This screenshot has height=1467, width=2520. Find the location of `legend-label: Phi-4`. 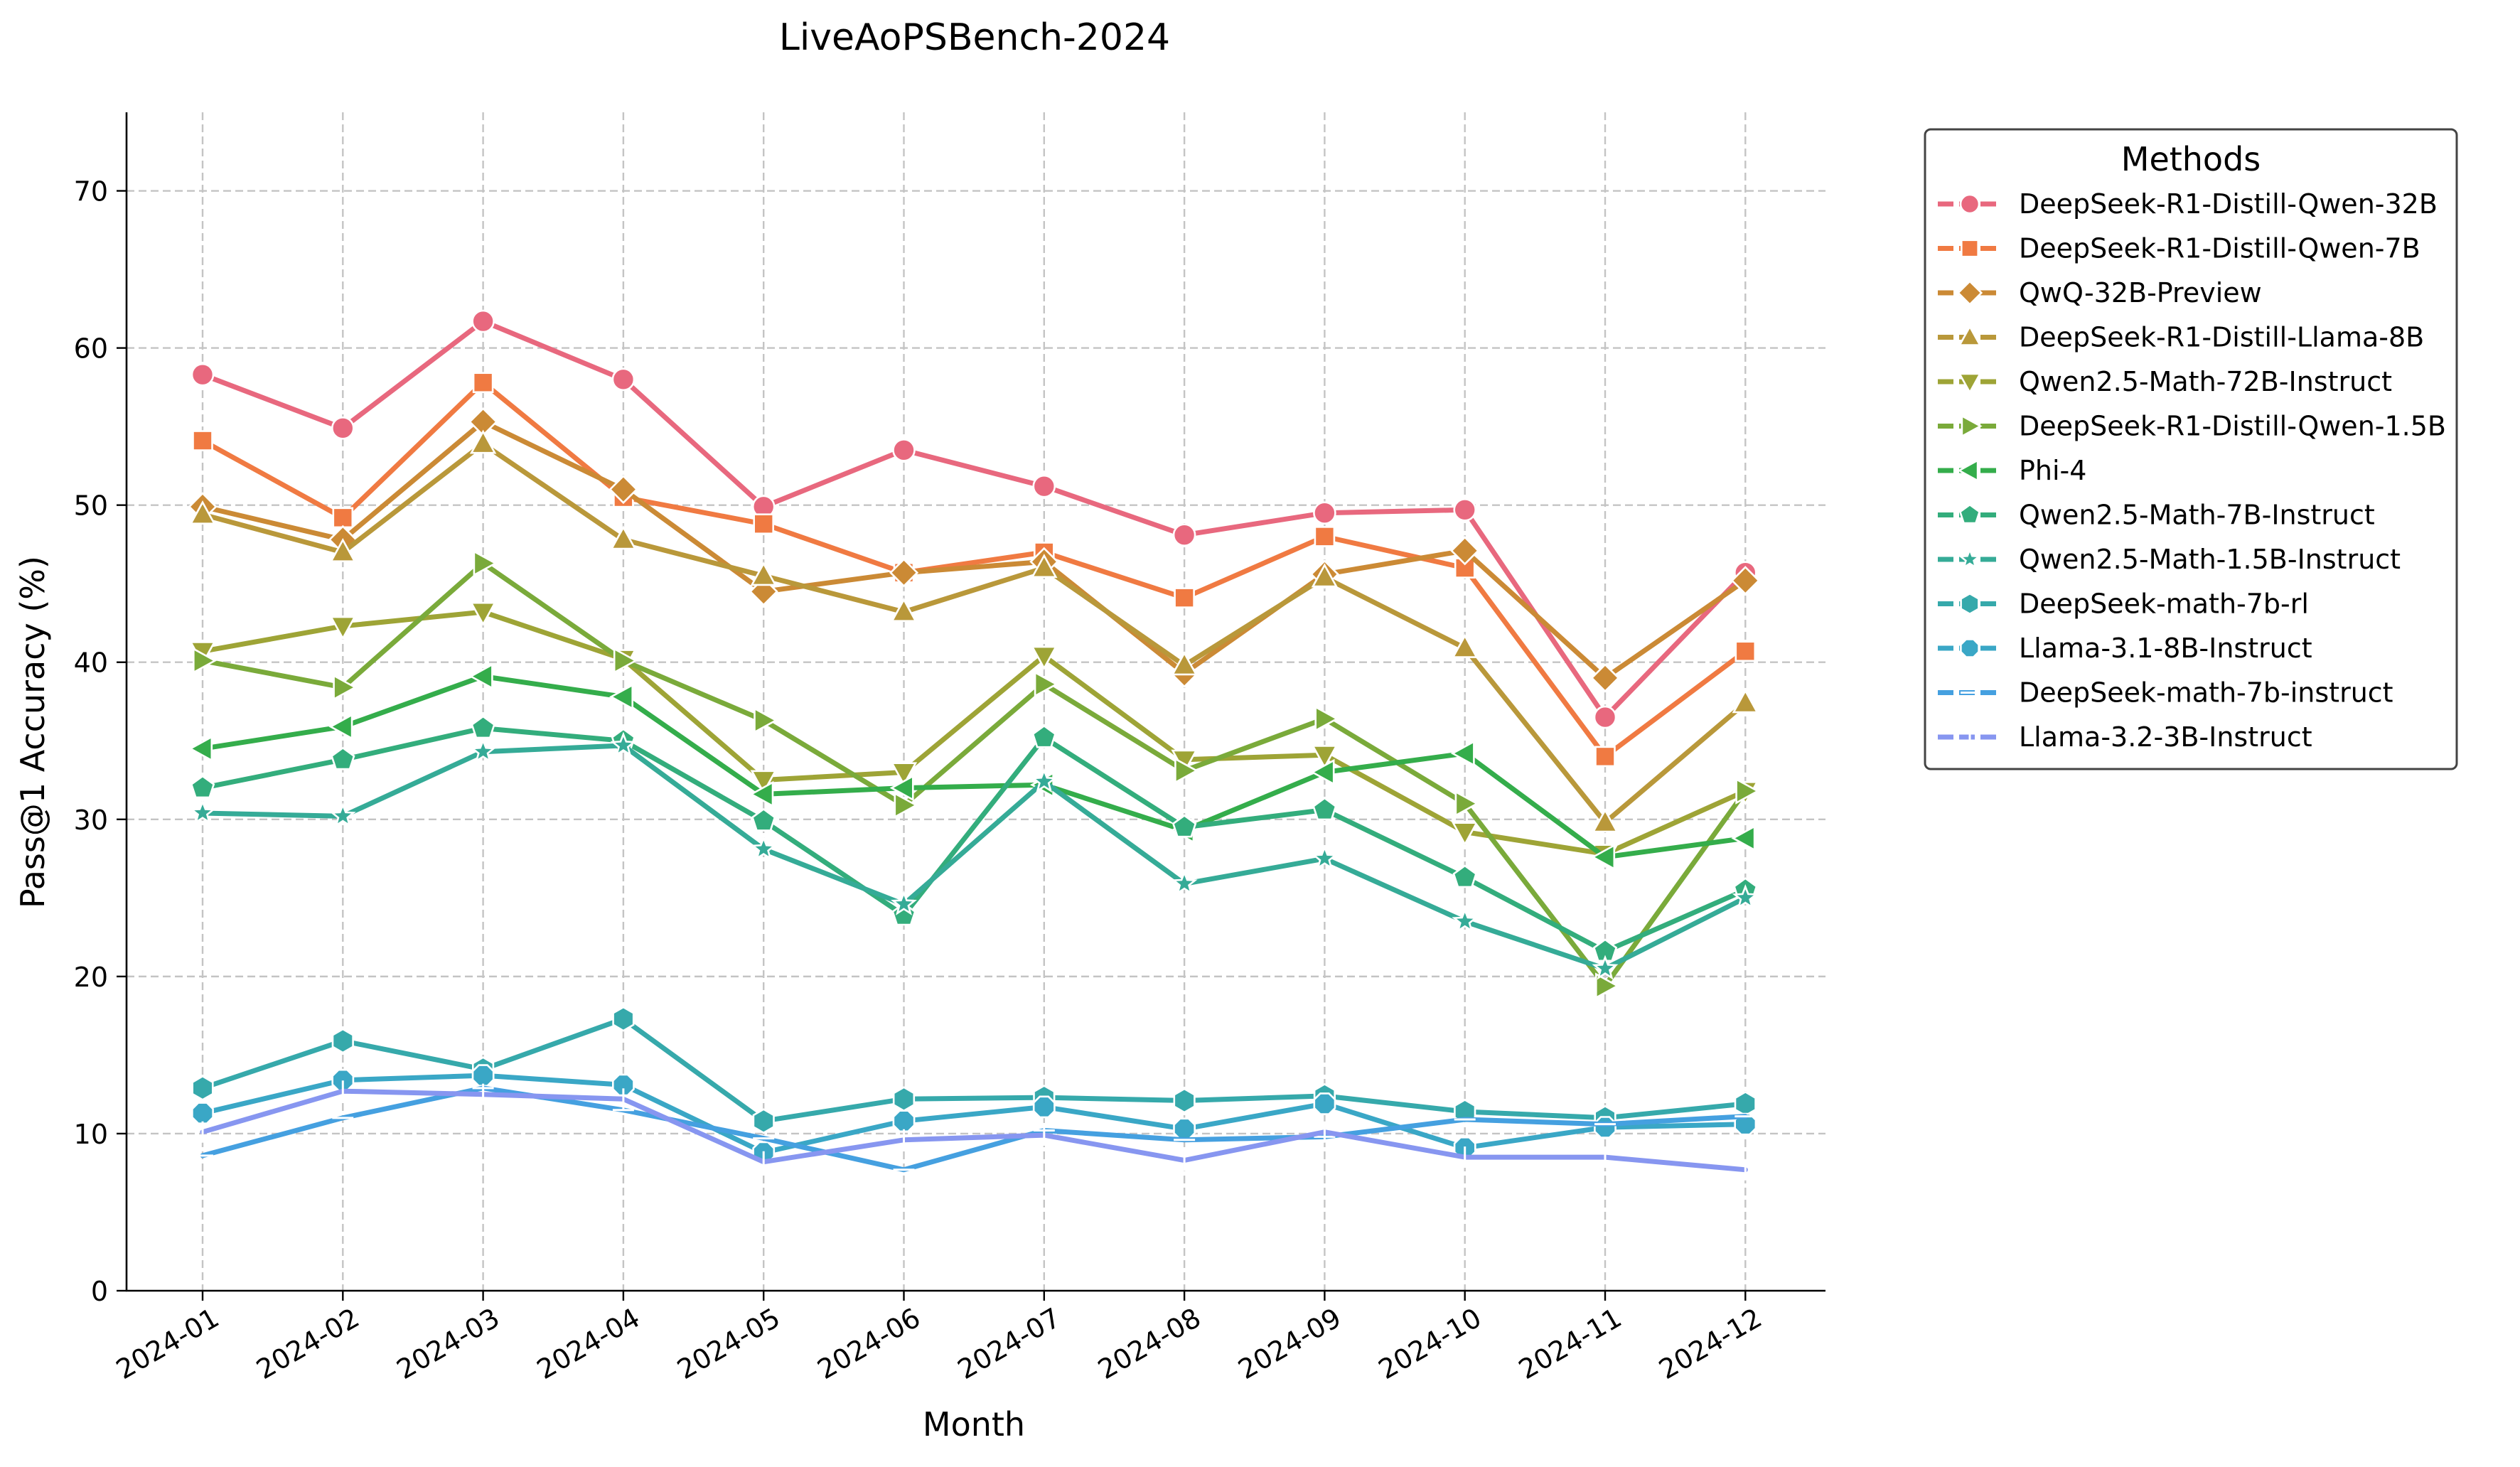

legend-label: Phi-4 is located at coordinates (2053, 470).